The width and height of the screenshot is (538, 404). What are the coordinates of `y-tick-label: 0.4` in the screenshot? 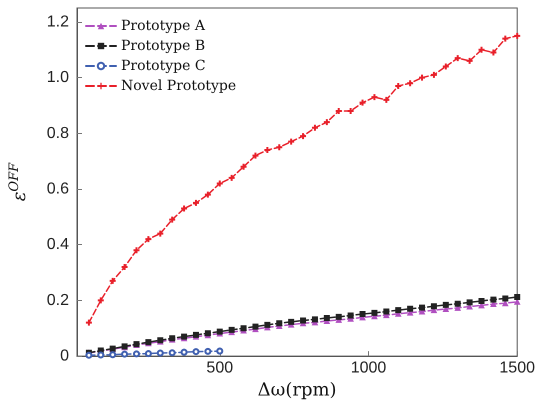 It's located at (58, 245).